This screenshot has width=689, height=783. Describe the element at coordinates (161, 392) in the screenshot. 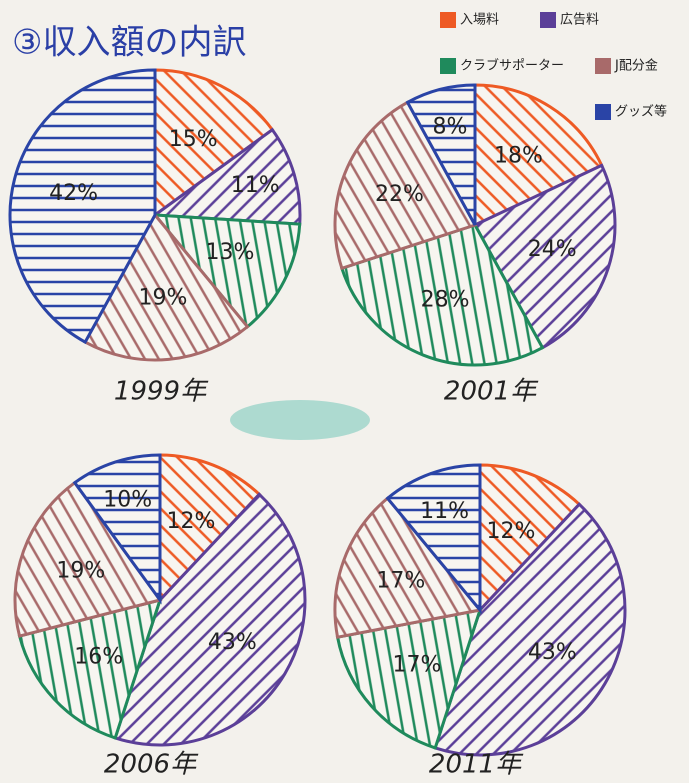

I see `pie-title: 1999年` at that location.